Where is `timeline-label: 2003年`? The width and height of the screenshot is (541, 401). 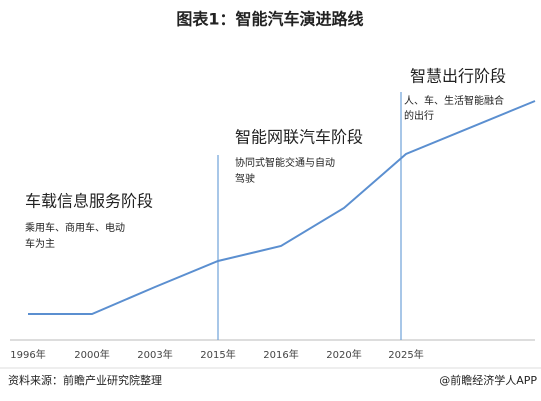 timeline-label: 2003年 is located at coordinates (154, 354).